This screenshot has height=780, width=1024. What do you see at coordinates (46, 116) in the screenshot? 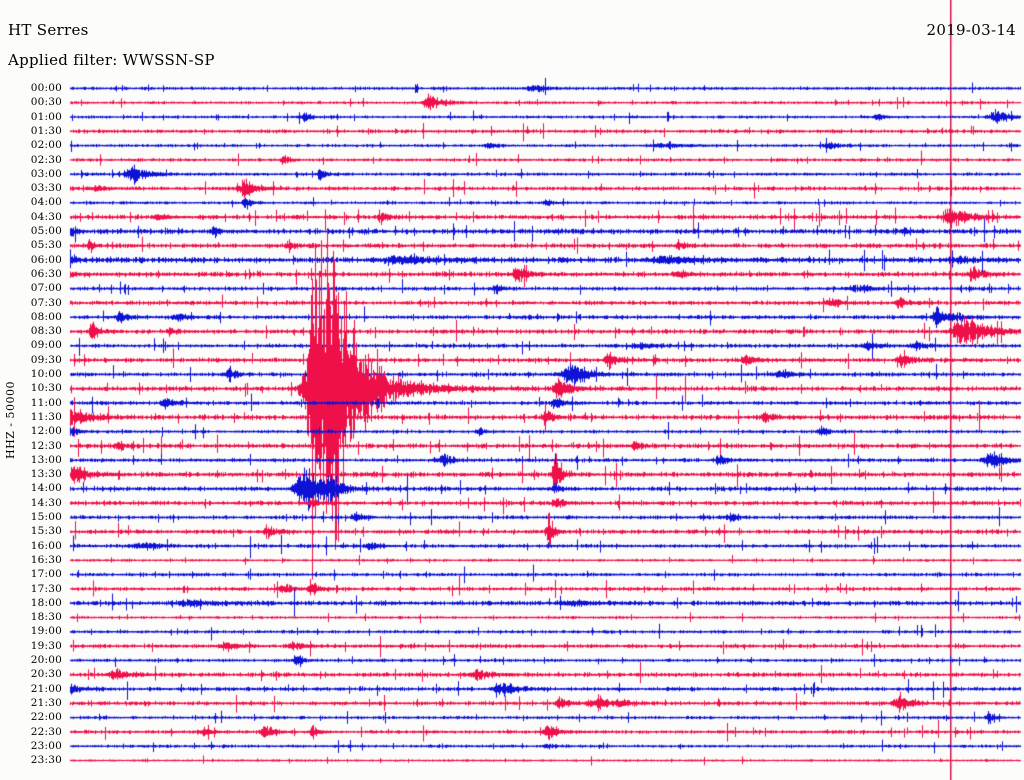
I see `row-label: 01:00` at bounding box center [46, 116].